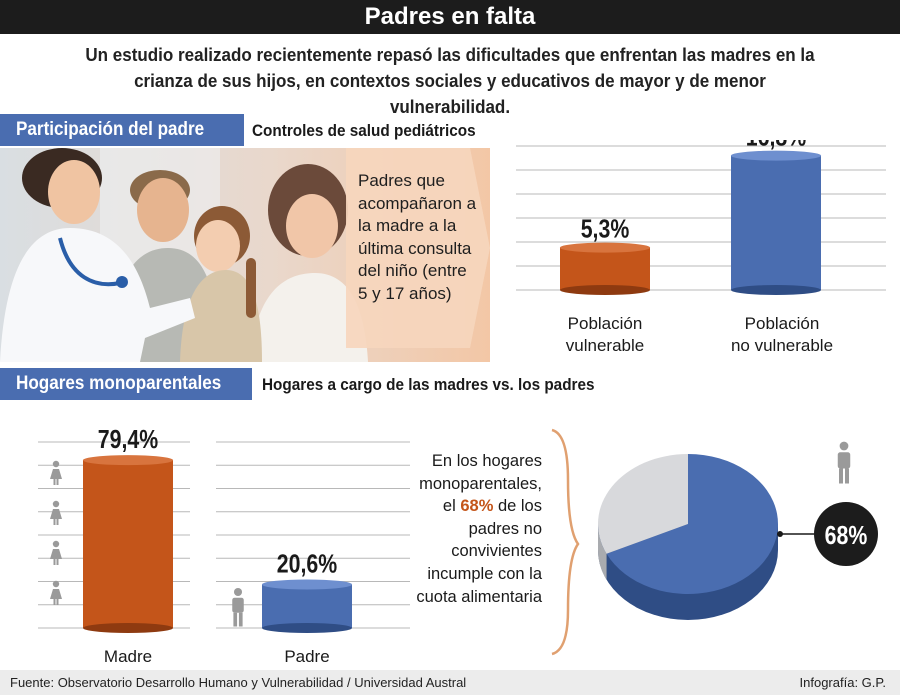 The width and height of the screenshot is (900, 695). Describe the element at coordinates (841, 476) in the screenshot. I see `man-icon-pie-leg-left` at that location.